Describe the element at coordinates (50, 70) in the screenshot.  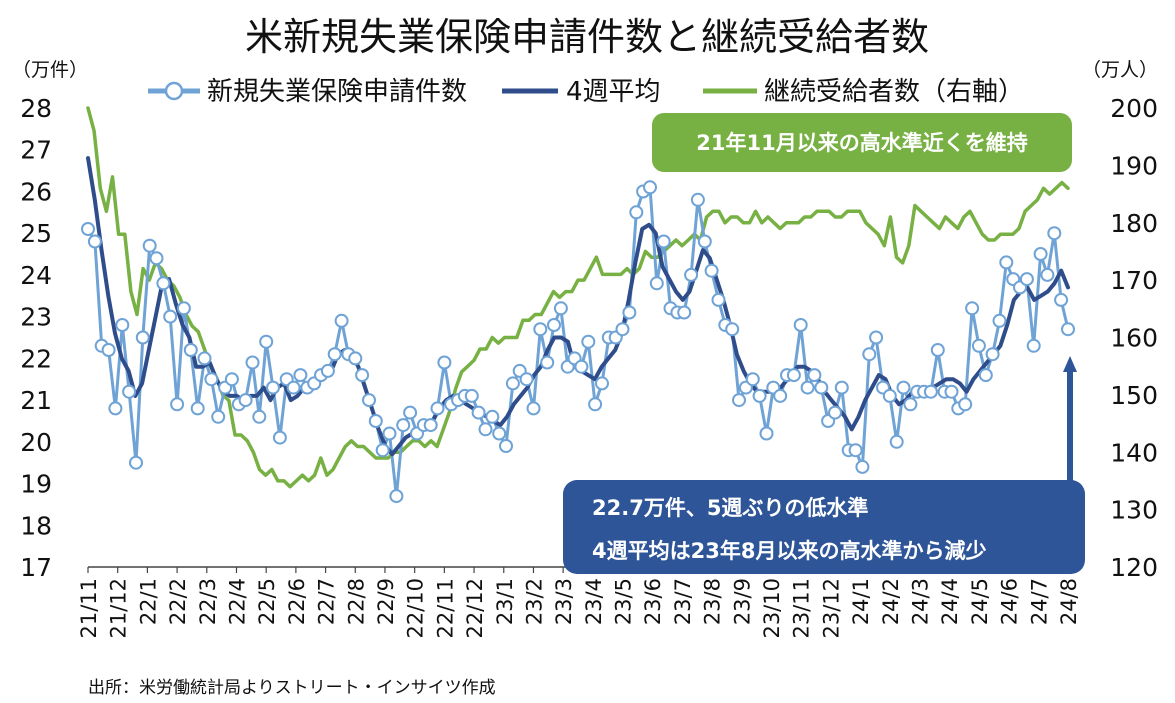
I see `left-axis-unit: （万件）` at that location.